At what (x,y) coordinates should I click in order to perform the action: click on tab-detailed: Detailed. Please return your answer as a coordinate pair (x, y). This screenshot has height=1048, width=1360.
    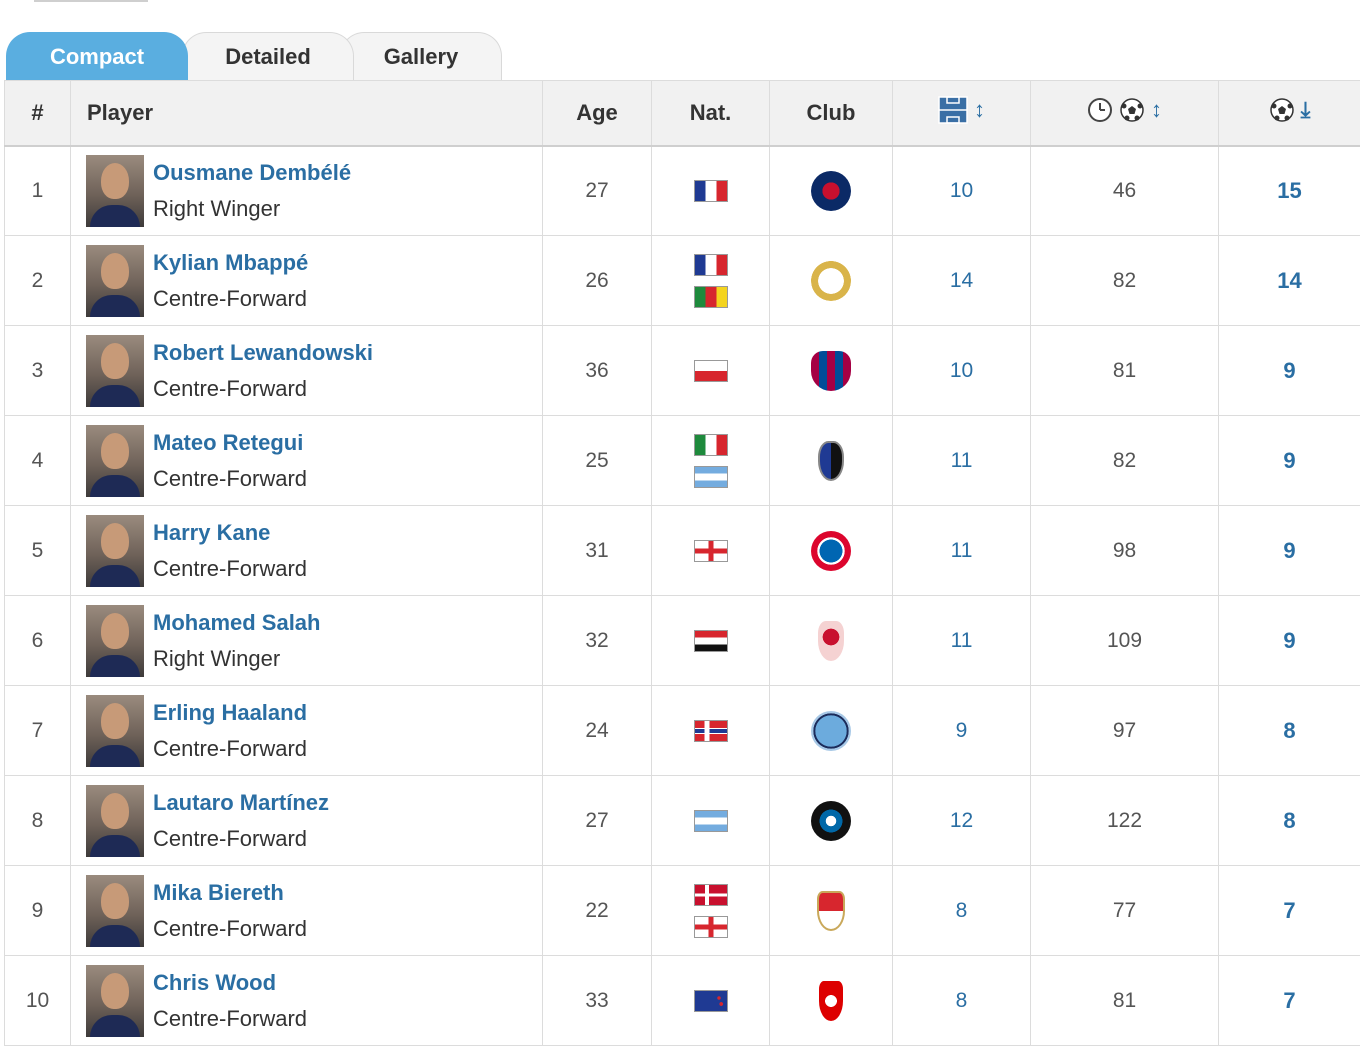
    Looking at the image, I should click on (268, 56).